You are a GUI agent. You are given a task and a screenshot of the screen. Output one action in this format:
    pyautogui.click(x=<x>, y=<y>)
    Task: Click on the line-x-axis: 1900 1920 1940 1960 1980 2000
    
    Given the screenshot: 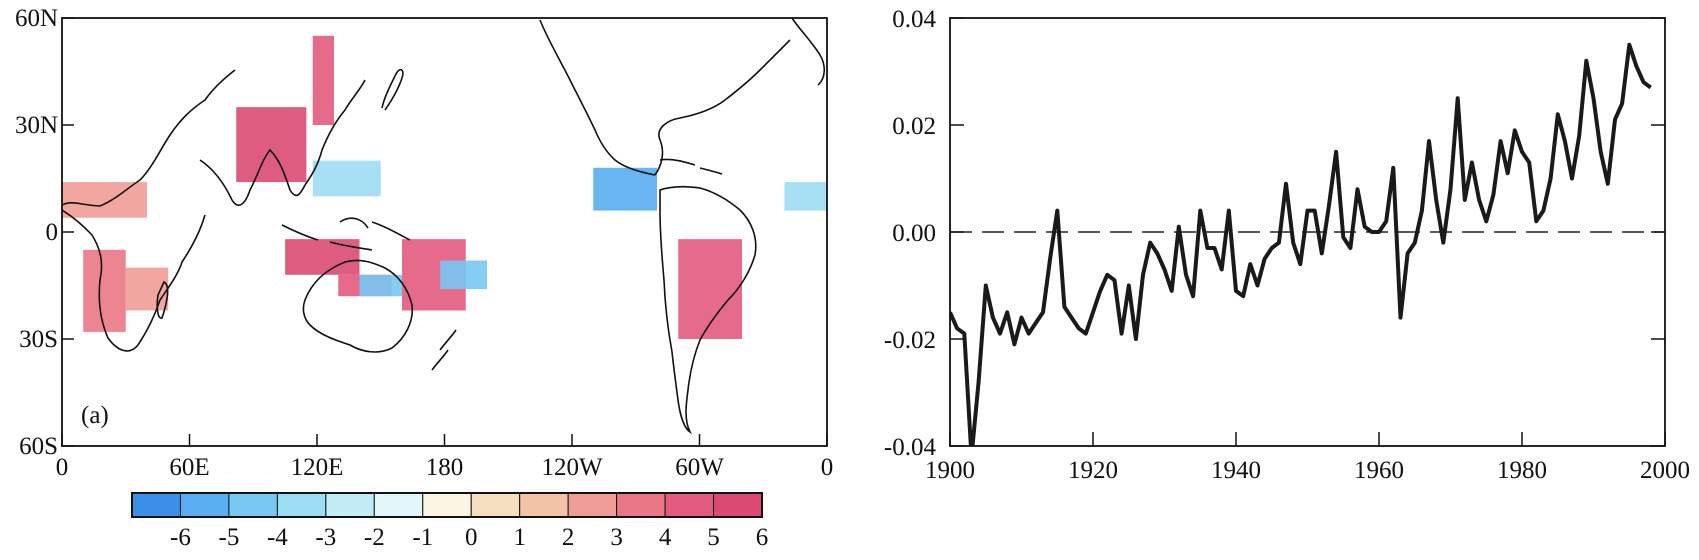 What is the action you would take?
    pyautogui.click(x=1307, y=458)
    